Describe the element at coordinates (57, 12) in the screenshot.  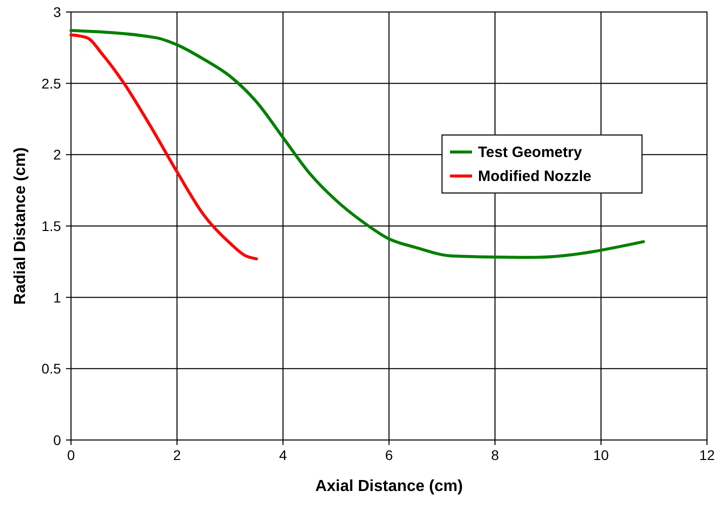
I see `y-tick-label: 3` at that location.